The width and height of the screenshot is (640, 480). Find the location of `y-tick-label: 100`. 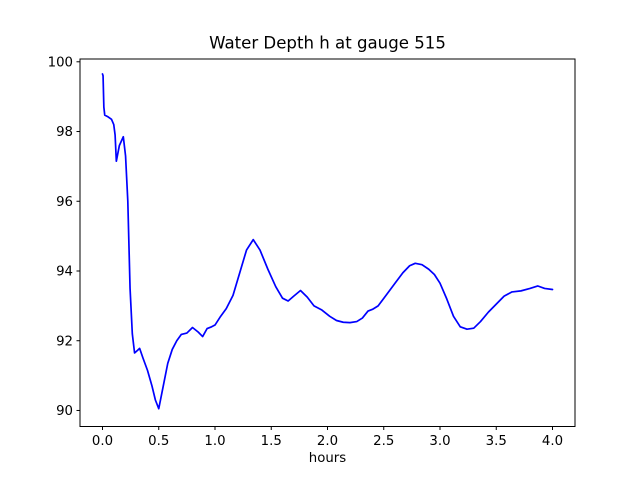

y-tick-label: 100 is located at coordinates (60, 62).